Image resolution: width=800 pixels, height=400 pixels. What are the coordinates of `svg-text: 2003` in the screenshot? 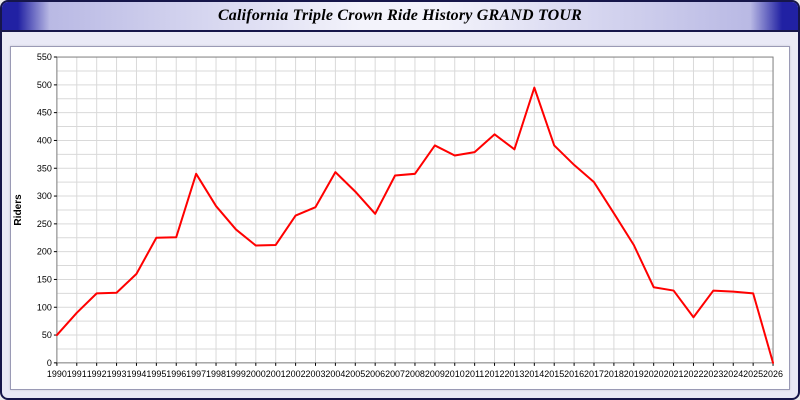 It's located at (316, 374).